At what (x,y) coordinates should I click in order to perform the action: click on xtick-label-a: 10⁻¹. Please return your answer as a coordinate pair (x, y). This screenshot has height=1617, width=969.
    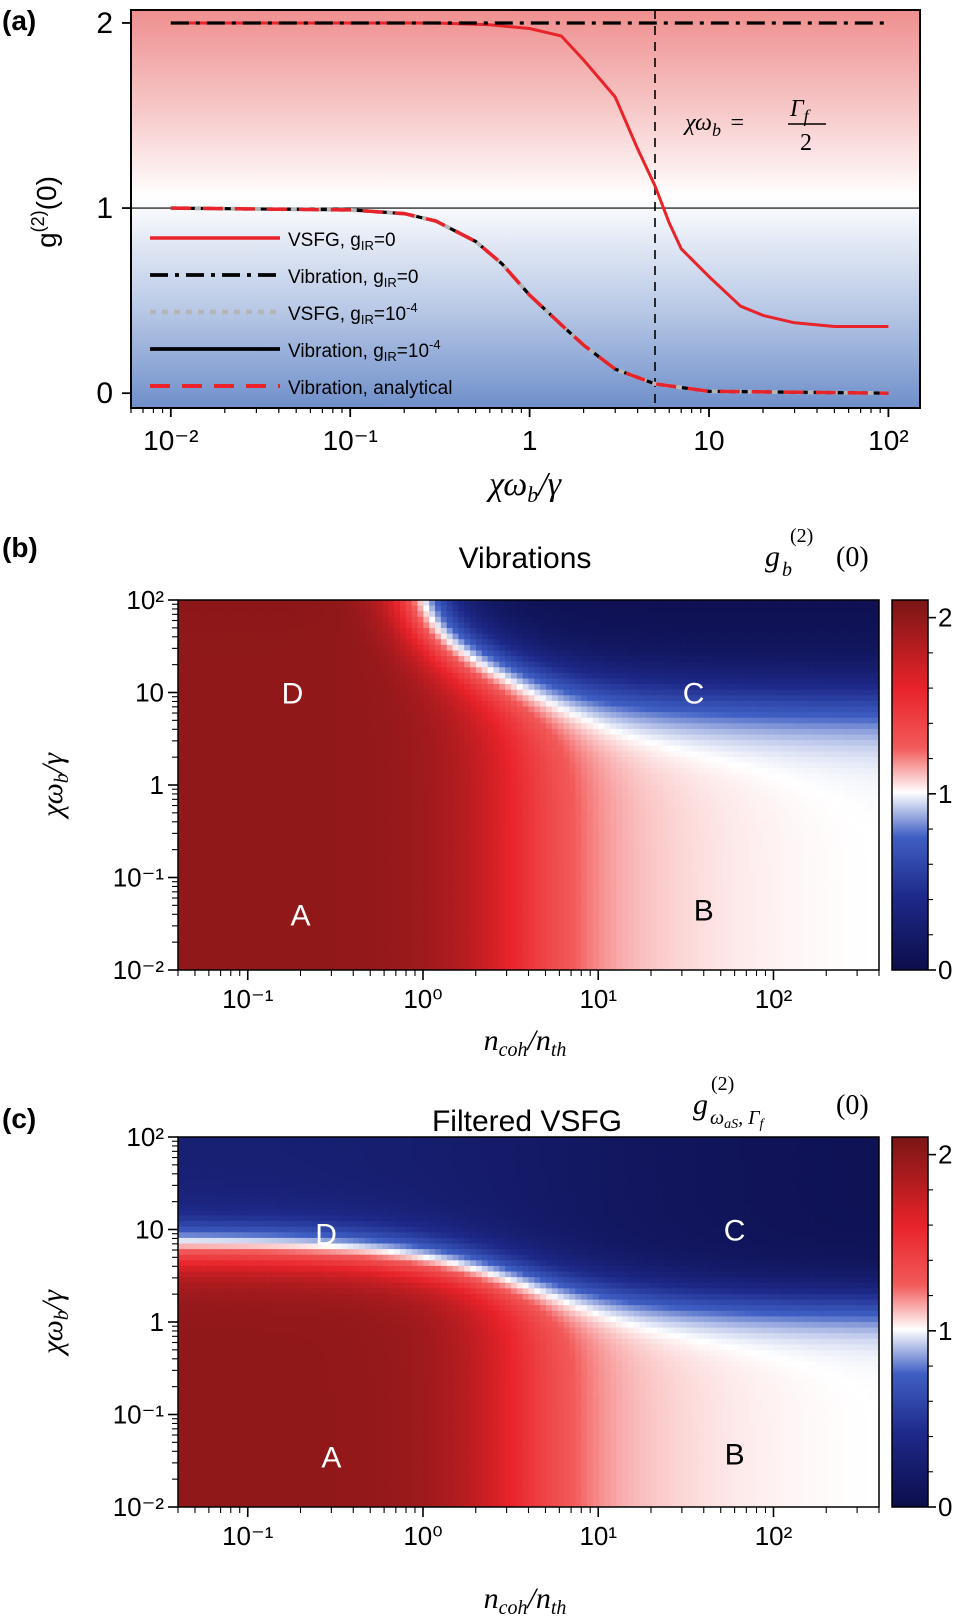
    Looking at the image, I should click on (350, 440).